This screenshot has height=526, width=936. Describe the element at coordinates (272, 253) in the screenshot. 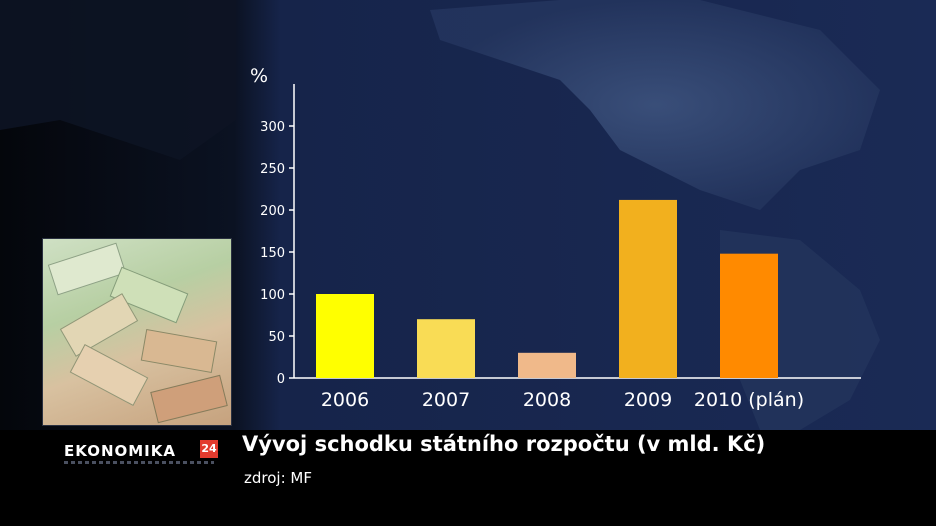

I see `y-tick-label: 150` at that location.